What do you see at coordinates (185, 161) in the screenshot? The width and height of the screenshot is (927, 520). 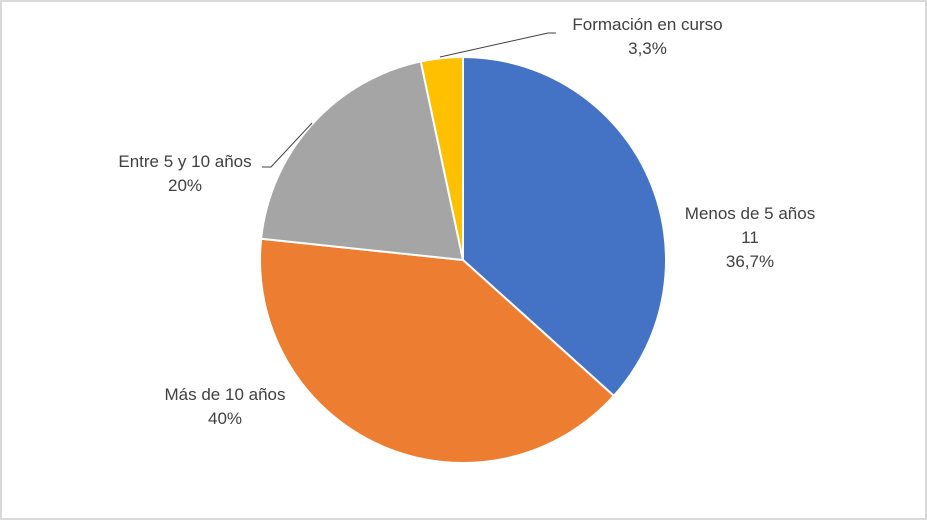 I see `label-name: Entre 5 y 10 años` at bounding box center [185, 161].